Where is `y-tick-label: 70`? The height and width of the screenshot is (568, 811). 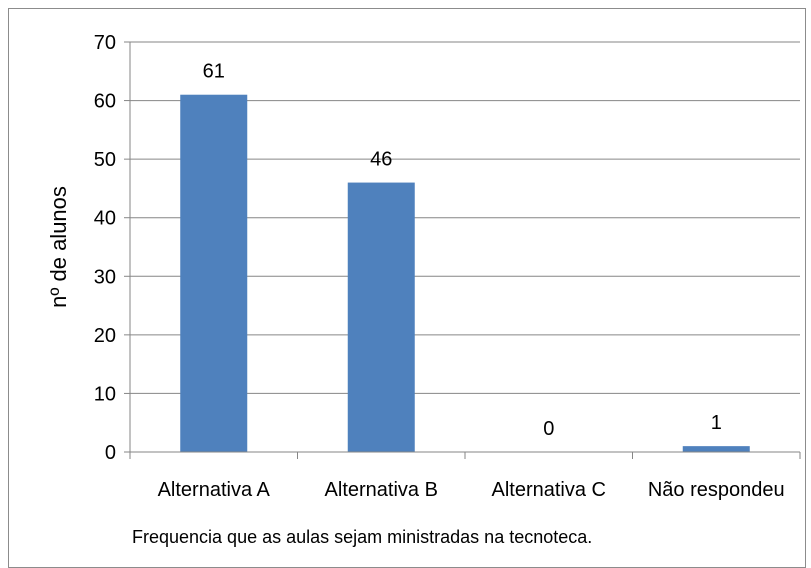 y-tick-label: 70 is located at coordinates (105, 43).